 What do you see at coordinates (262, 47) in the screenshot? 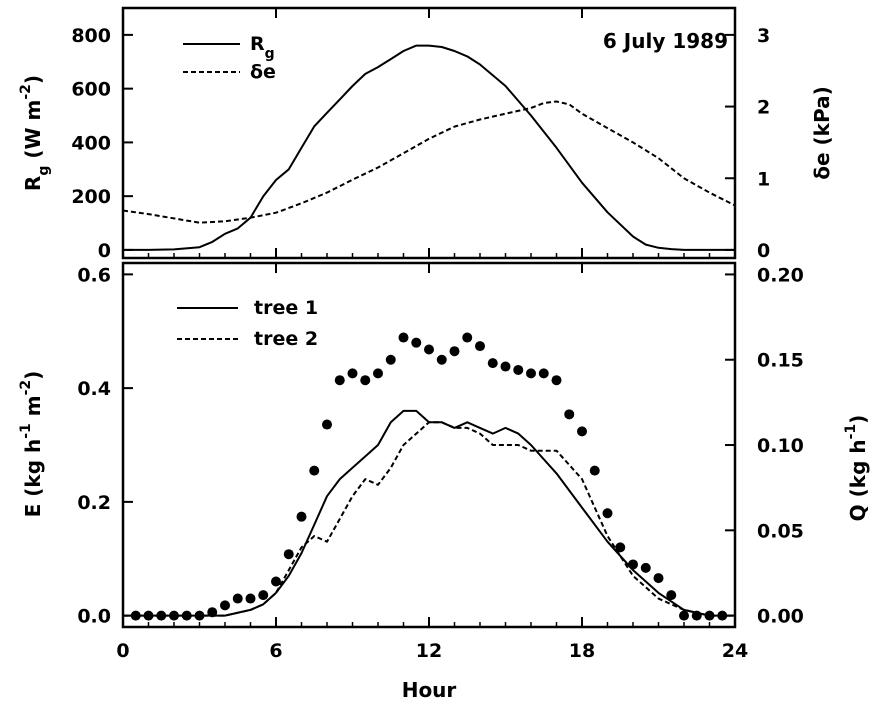
I see `legend-rg-label: Rg` at bounding box center [262, 47].